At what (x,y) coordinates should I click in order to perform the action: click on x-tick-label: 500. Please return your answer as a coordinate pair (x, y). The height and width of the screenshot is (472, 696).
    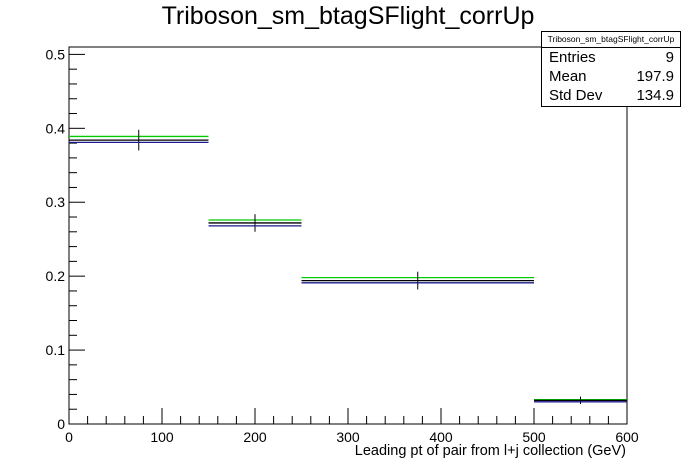
    Looking at the image, I should click on (534, 437).